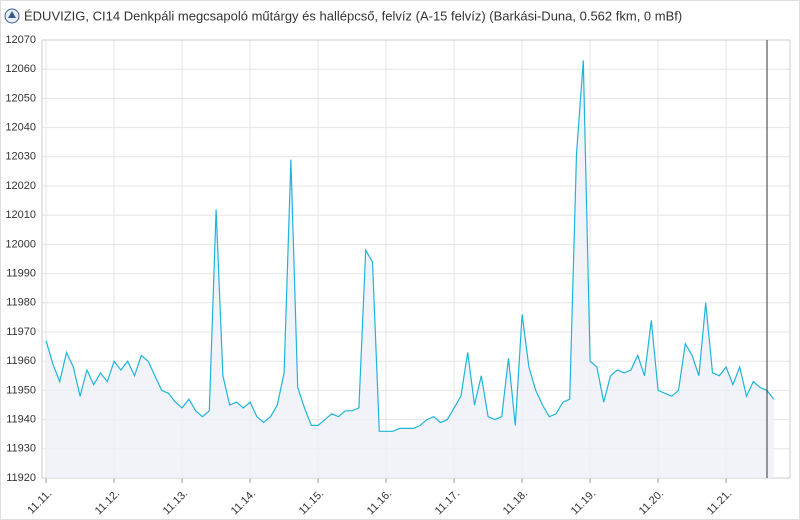 The width and height of the screenshot is (800, 520). I want to click on y-tick-label: 11990, so click(21, 274).